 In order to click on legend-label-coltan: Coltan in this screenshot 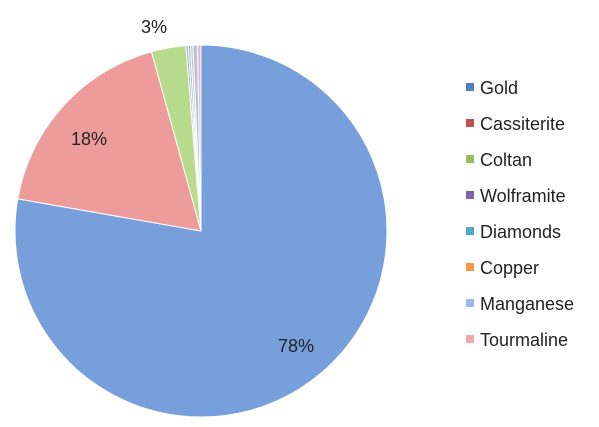, I will do `click(506, 160)`.